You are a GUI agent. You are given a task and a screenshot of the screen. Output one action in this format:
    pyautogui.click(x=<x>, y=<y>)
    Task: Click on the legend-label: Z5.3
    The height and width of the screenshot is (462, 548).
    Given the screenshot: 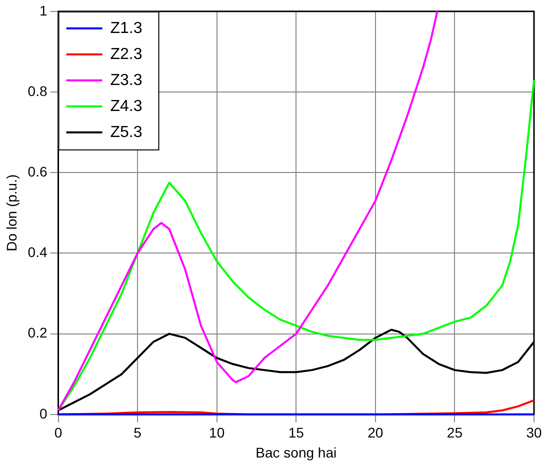 What is the action you would take?
    pyautogui.click(x=126, y=132)
    